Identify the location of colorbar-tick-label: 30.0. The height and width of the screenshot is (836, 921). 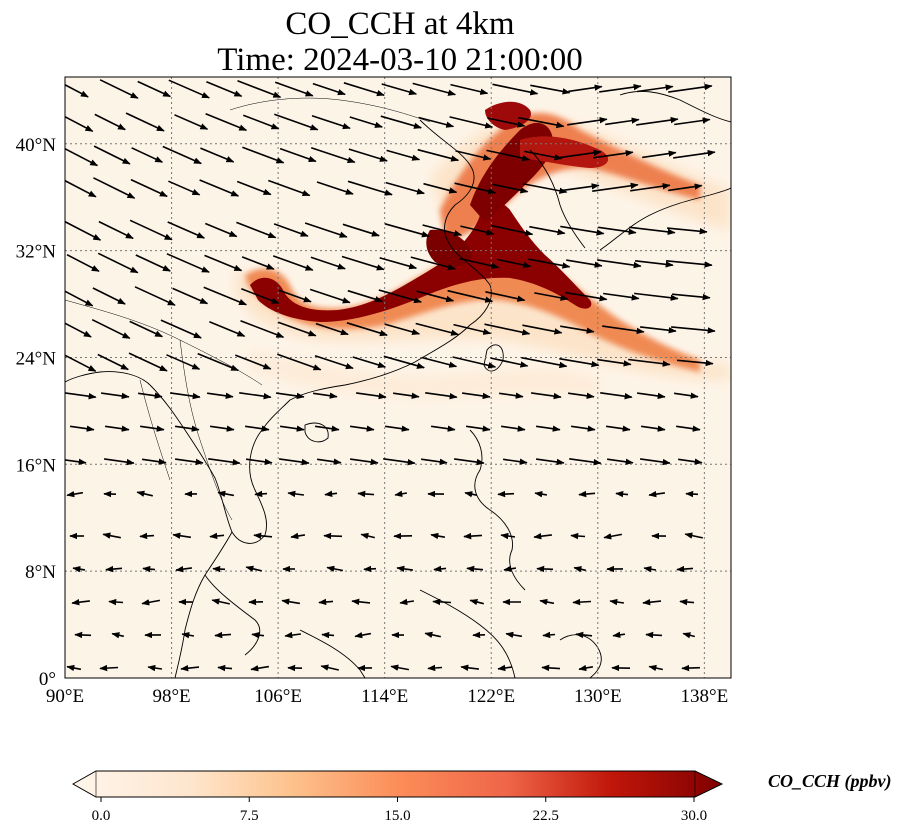
(694, 816).